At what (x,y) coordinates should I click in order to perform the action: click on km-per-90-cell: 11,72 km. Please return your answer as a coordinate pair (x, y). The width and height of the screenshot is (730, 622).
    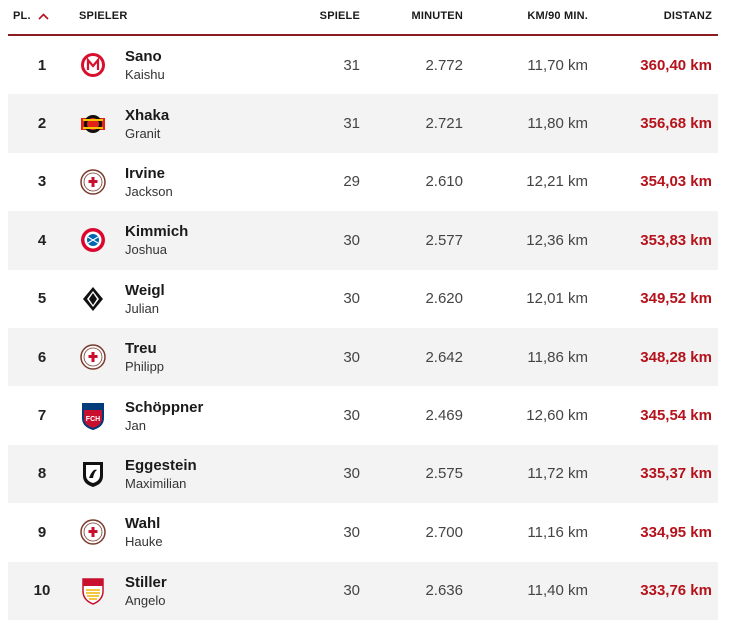
    Looking at the image, I should click on (557, 474).